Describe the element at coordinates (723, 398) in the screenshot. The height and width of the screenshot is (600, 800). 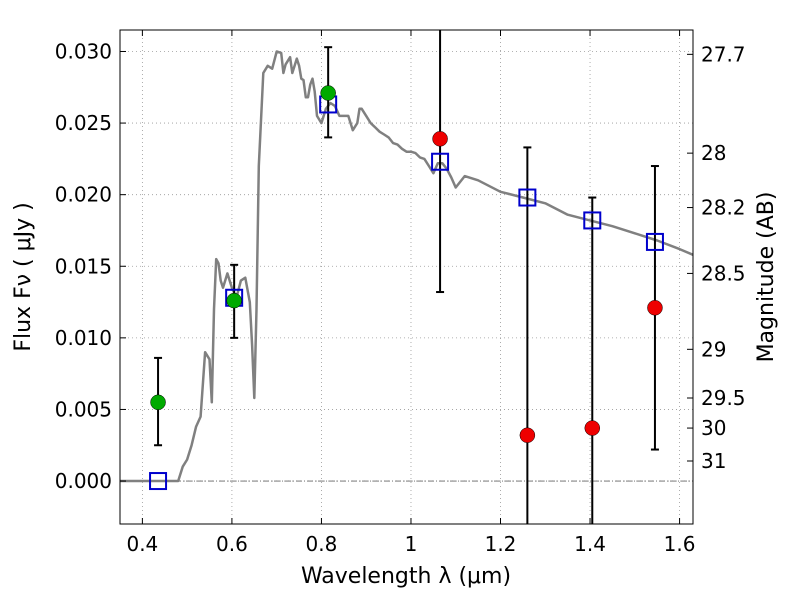
I see `right-tick-label: 29.5` at that location.